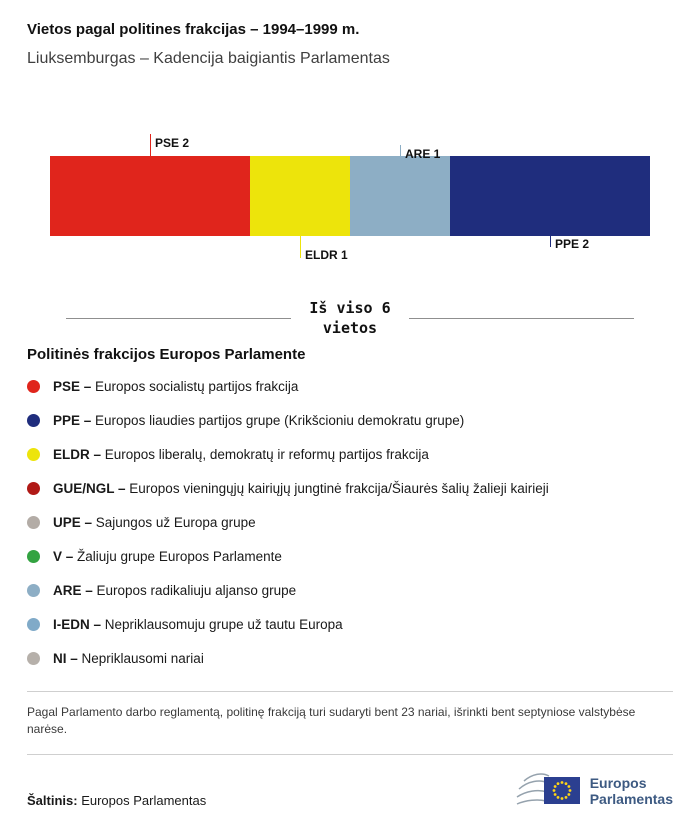  I want to click on legend-dot-pse, so click(33, 386).